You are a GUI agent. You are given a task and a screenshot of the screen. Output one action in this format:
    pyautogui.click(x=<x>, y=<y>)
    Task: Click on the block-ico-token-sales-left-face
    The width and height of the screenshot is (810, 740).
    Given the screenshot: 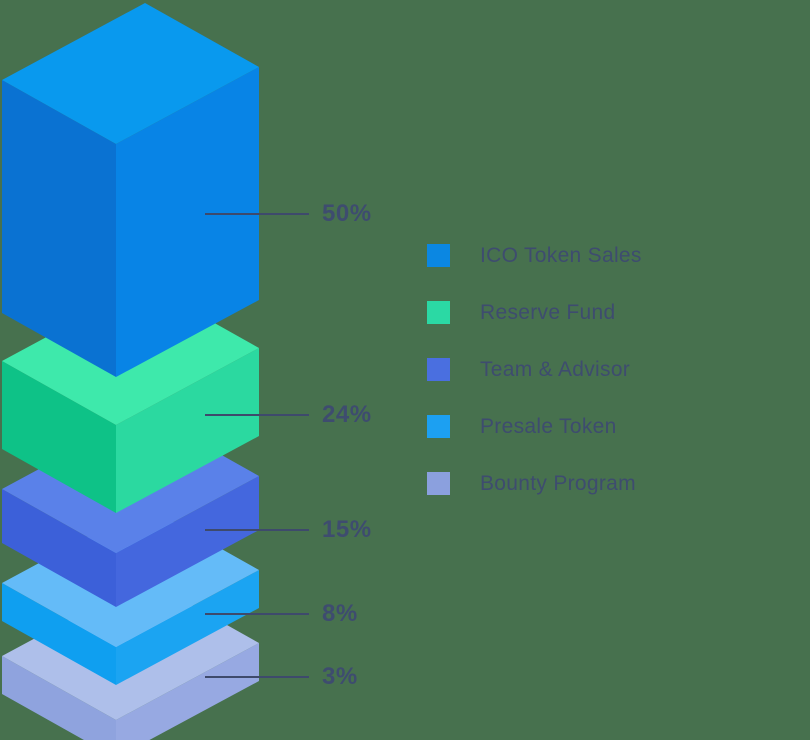 What is the action you would take?
    pyautogui.click(x=59, y=228)
    